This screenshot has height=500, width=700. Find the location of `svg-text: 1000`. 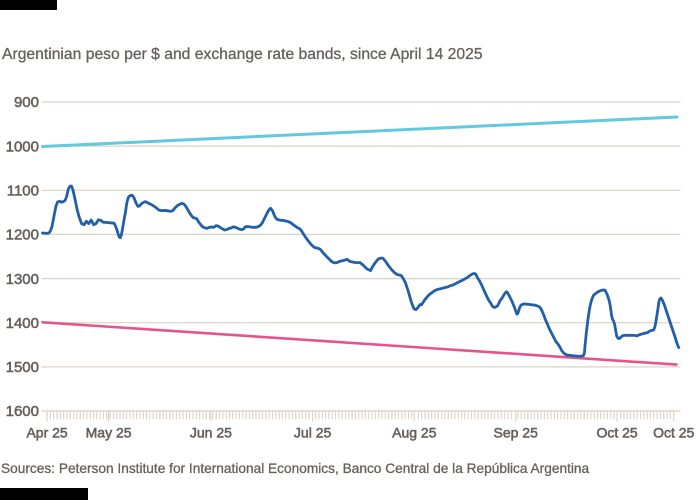

svg-text: 1000 is located at coordinates (22, 146).